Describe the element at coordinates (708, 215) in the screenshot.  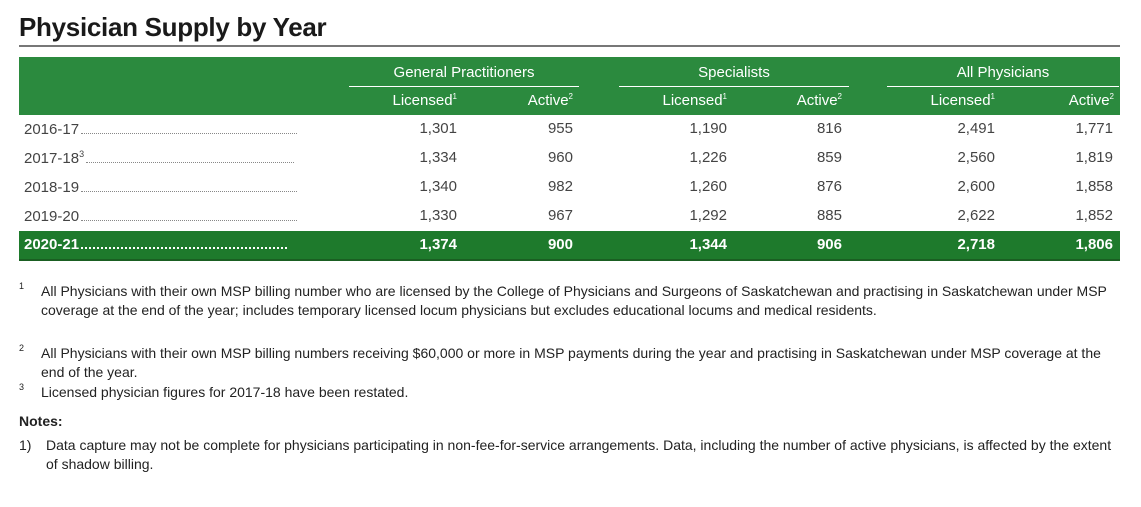
I see `cell-spec-licensed: 1,292` at that location.